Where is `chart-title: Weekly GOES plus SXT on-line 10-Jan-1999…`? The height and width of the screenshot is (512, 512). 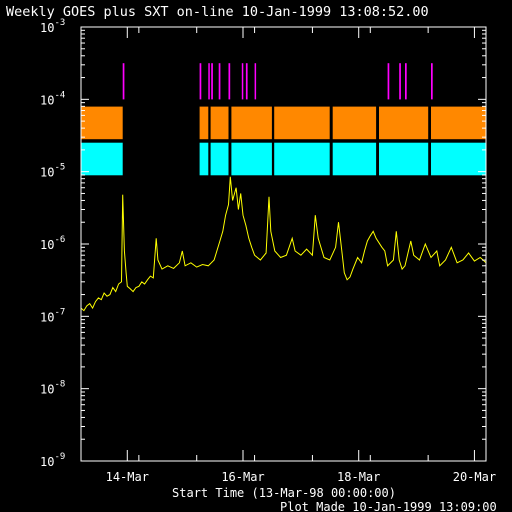 chart-title: Weekly GOES plus SXT on-line 10-Jan-1999… is located at coordinates (217, 12).